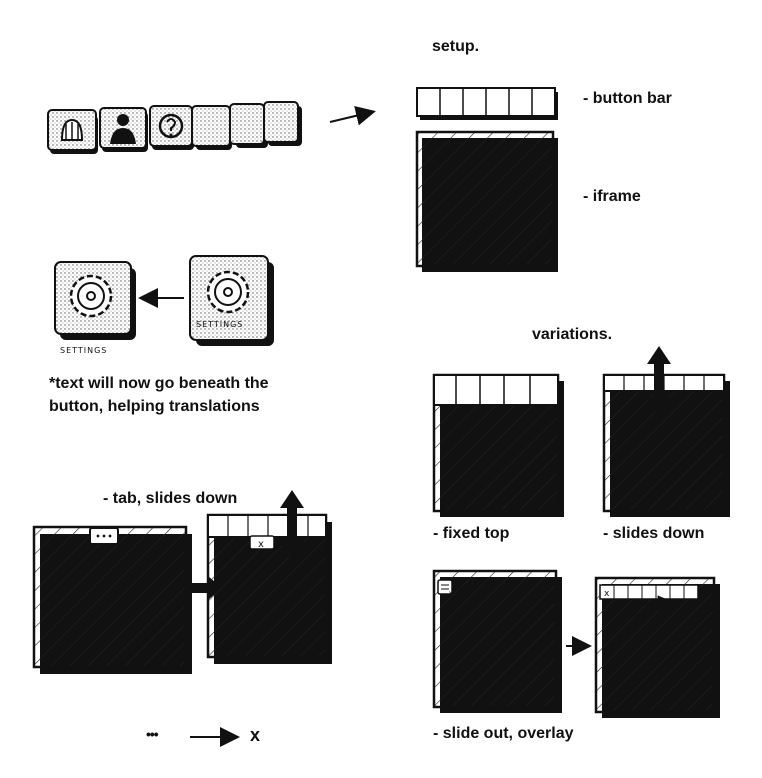  What do you see at coordinates (255, 735) in the screenshot?
I see `close-icon: x` at bounding box center [255, 735].